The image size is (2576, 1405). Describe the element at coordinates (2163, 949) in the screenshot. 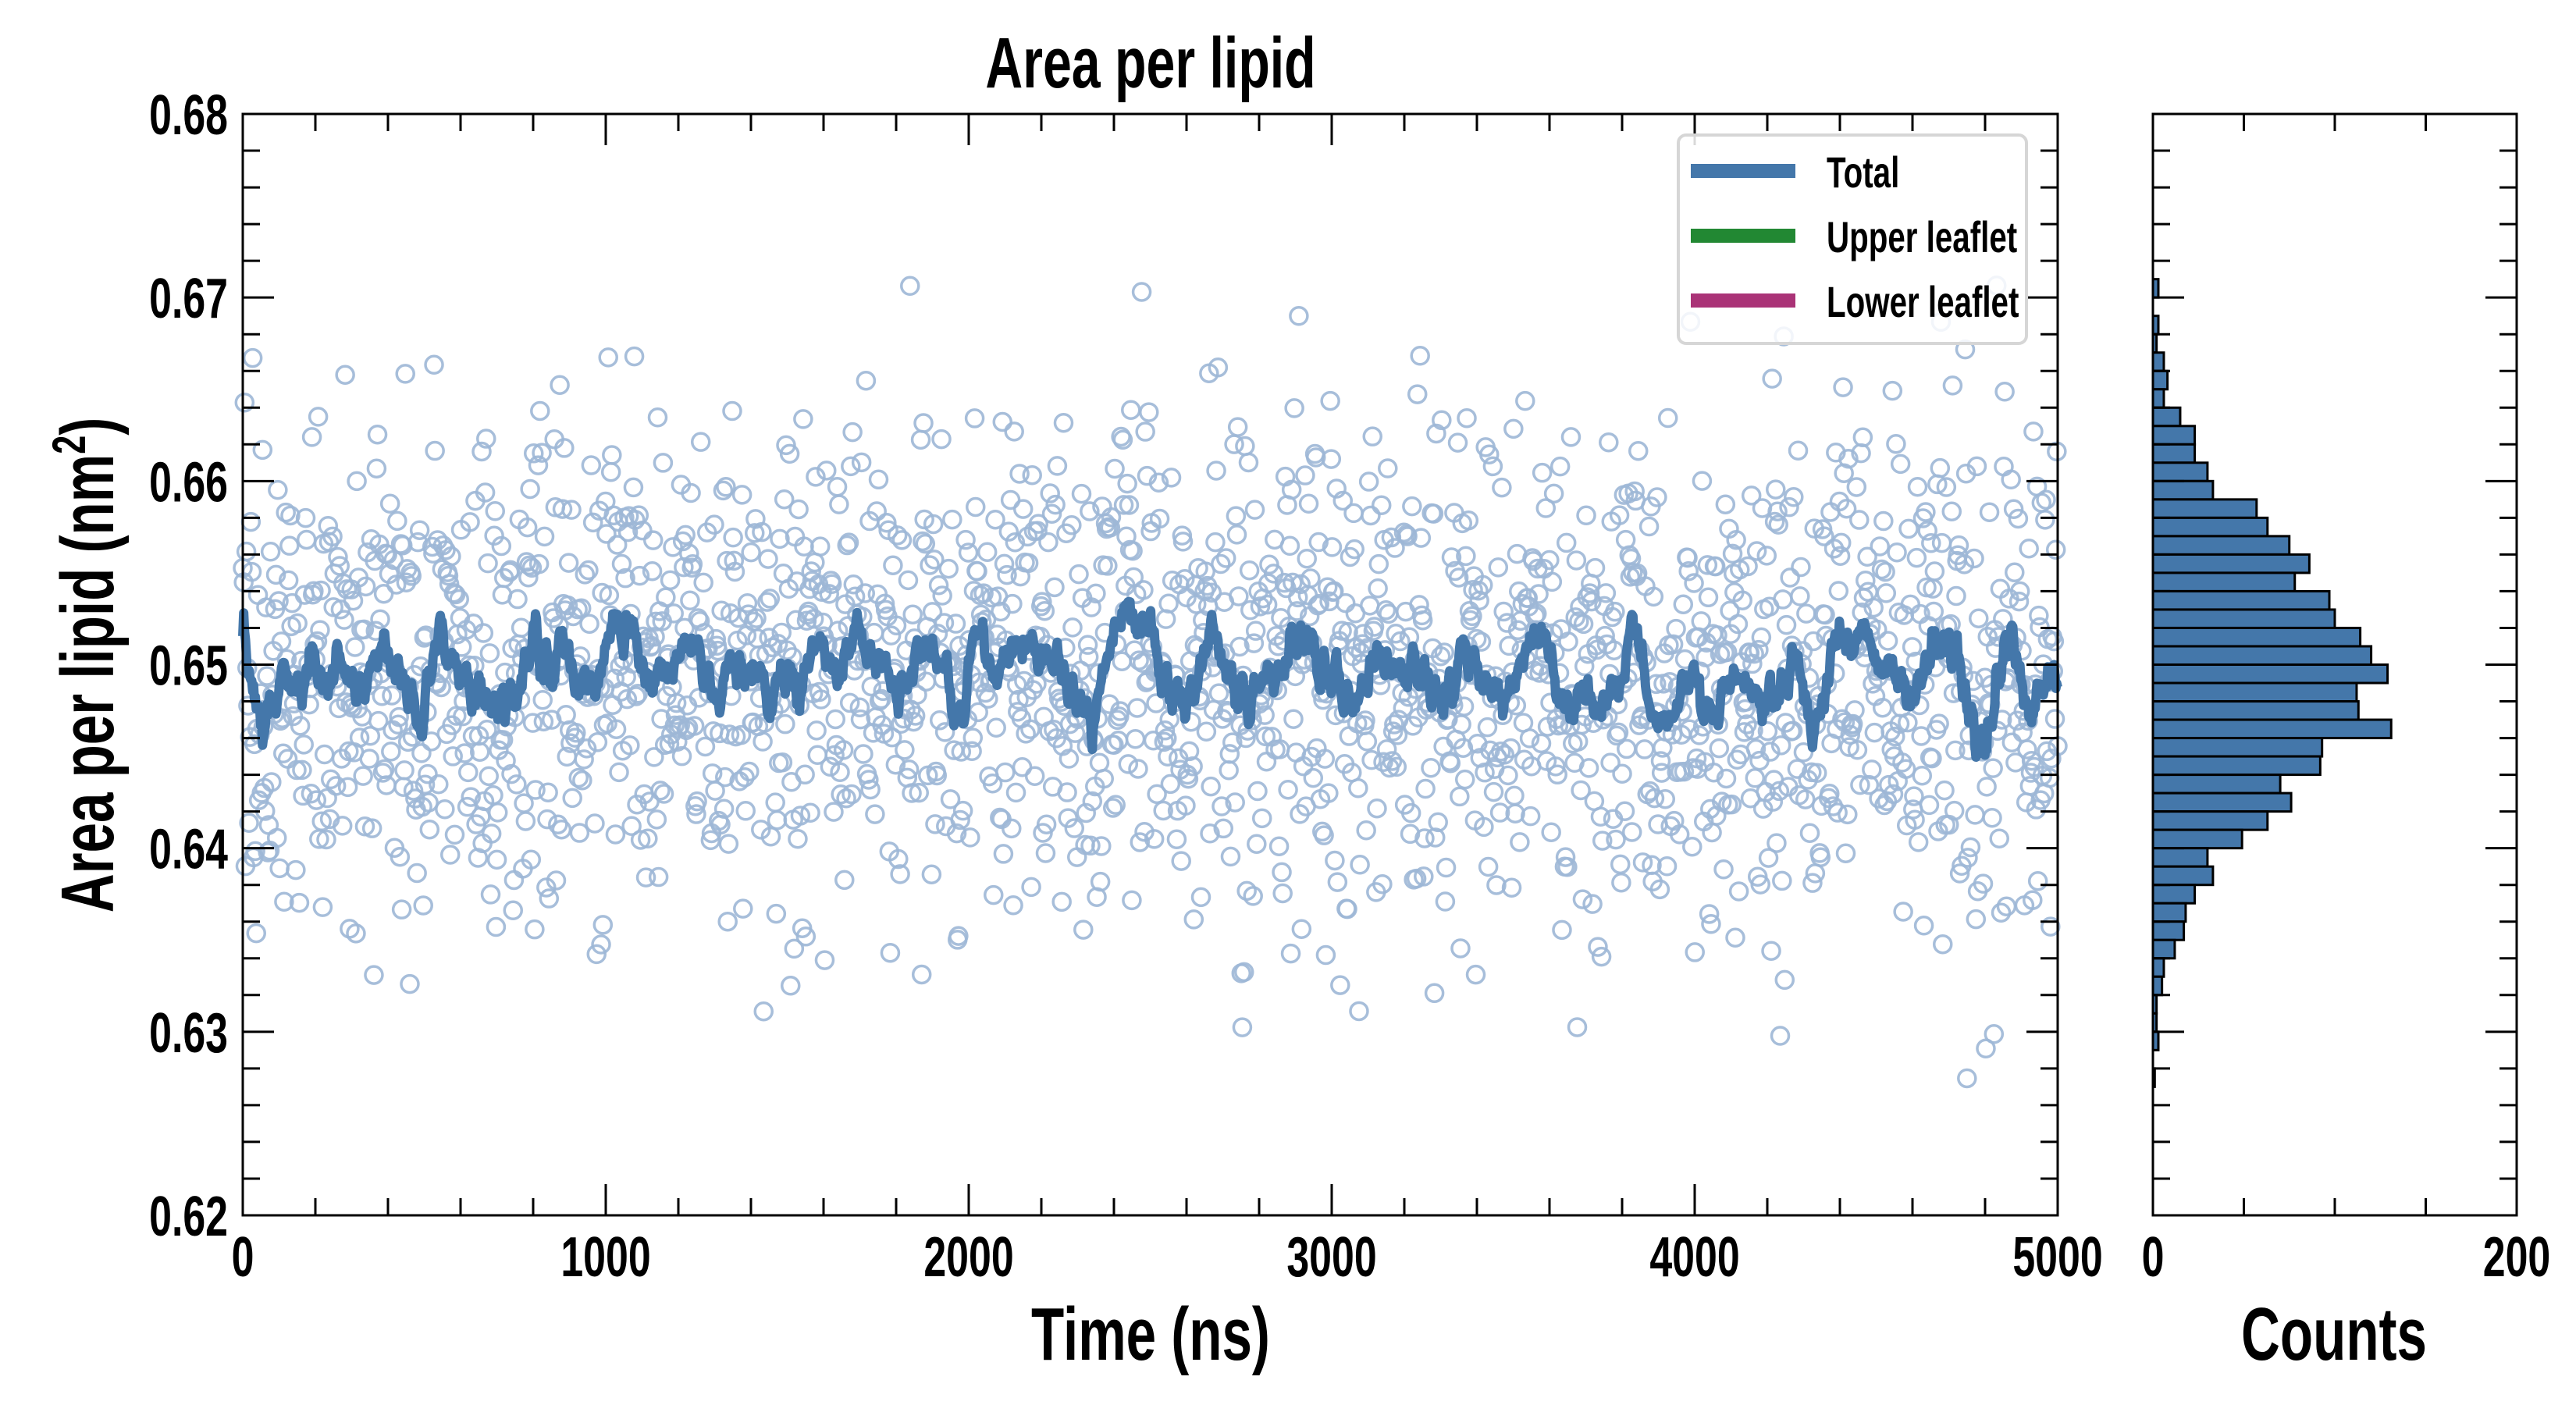

I see `histogram-bar` at that location.